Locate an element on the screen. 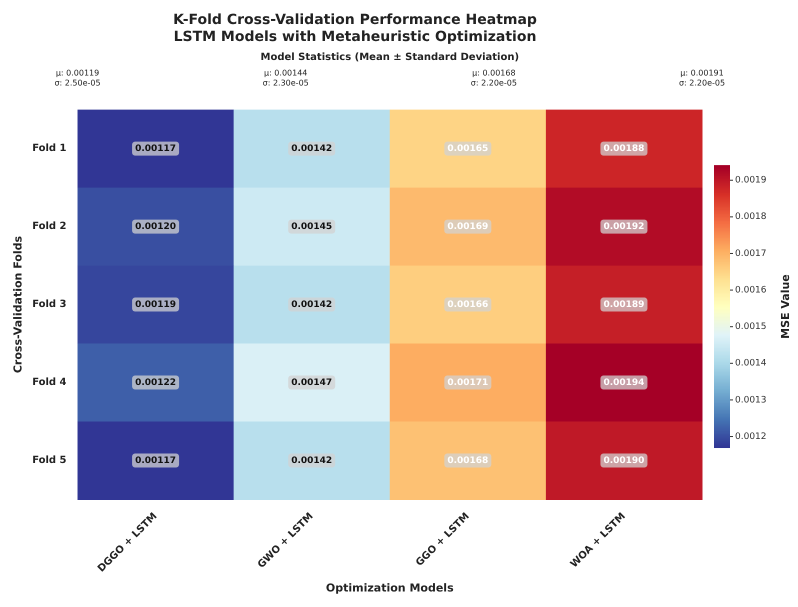 Image resolution: width=798 pixels, height=607 pixels. color-bar-label: 0.0014 is located at coordinates (751, 363).